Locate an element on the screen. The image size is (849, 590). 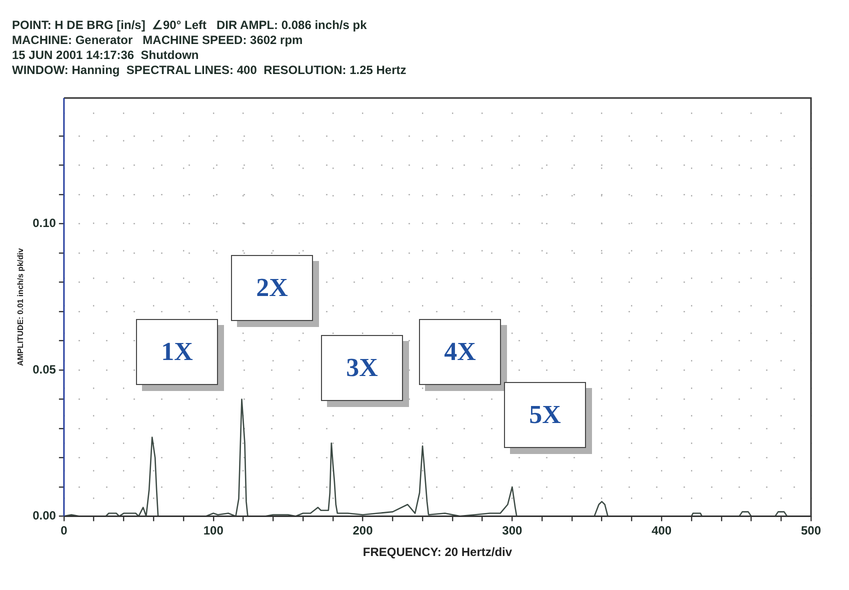
y-tick-label: 0.10 is located at coordinates (44, 223).